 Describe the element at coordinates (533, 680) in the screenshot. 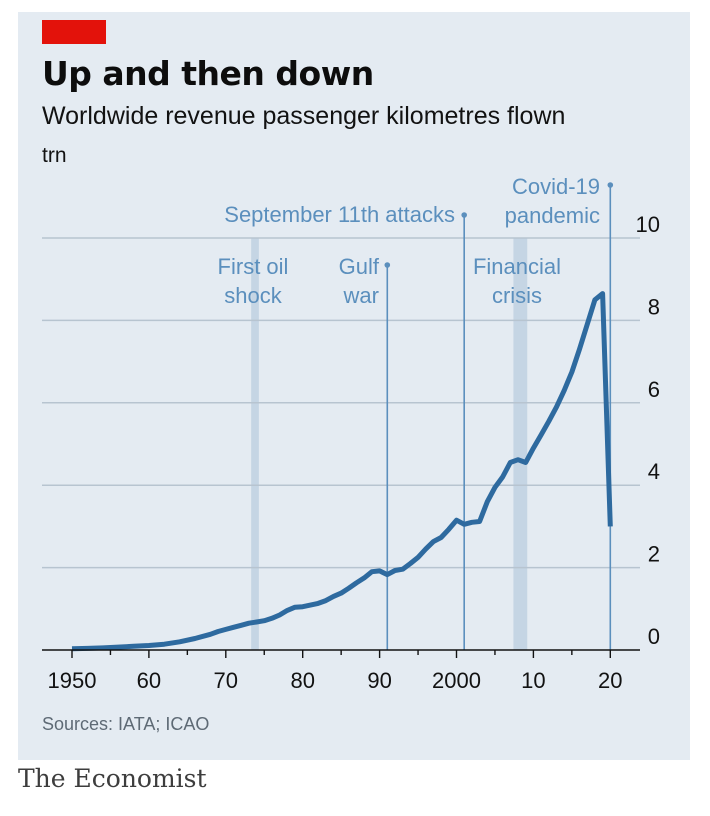

I see `x-tick-label: 10` at that location.